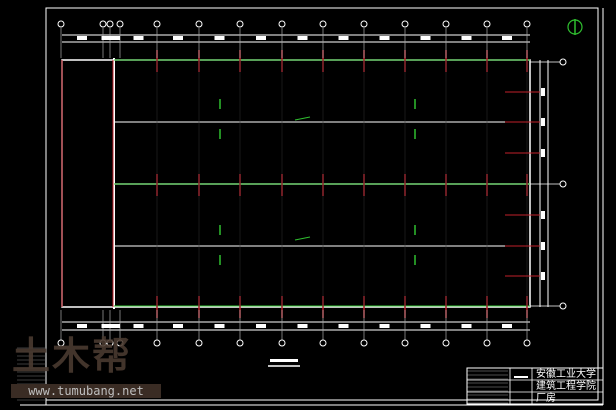 The width and height of the screenshot is (616, 410). What do you see at coordinates (72, 356) in the screenshot?
I see `watermark-logo: 土木帮` at bounding box center [72, 356].